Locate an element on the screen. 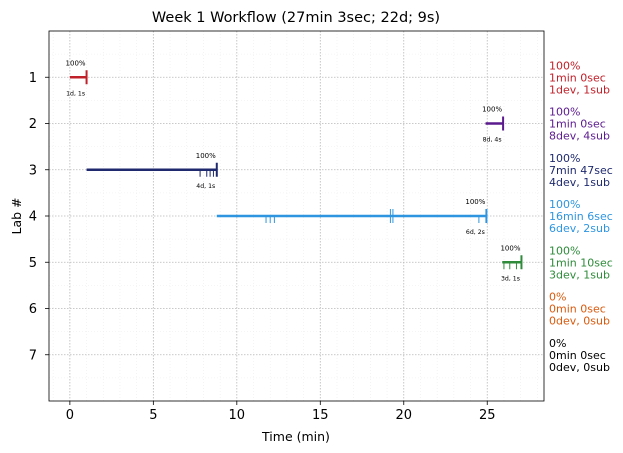  x-tick-label: 0 is located at coordinates (70, 415).